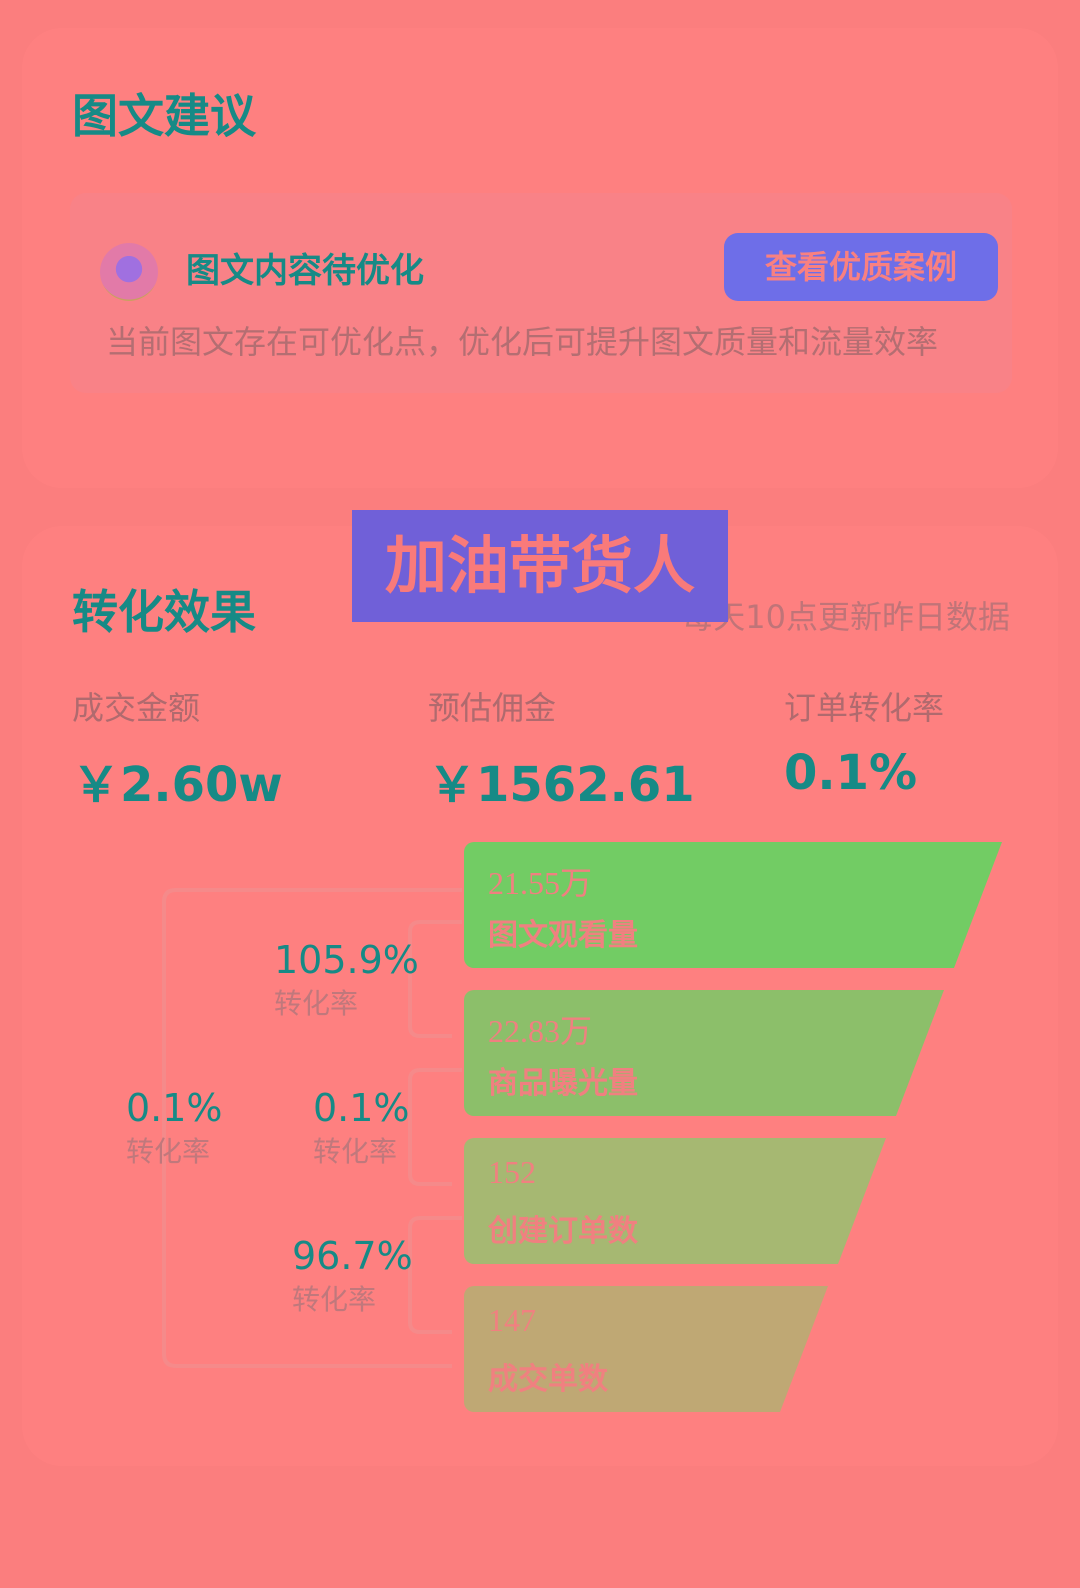  What do you see at coordinates (861, 267) in the screenshot?
I see `view-examples-button: 查看优质案例` at bounding box center [861, 267].